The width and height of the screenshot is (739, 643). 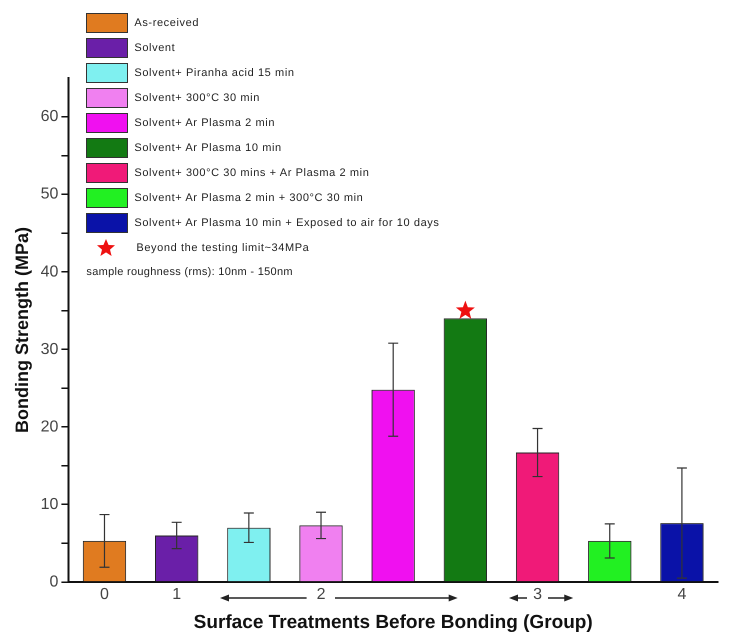 I want to click on legend-label: Solvent+ Ar Plasma 2 min, so click(x=205, y=122).